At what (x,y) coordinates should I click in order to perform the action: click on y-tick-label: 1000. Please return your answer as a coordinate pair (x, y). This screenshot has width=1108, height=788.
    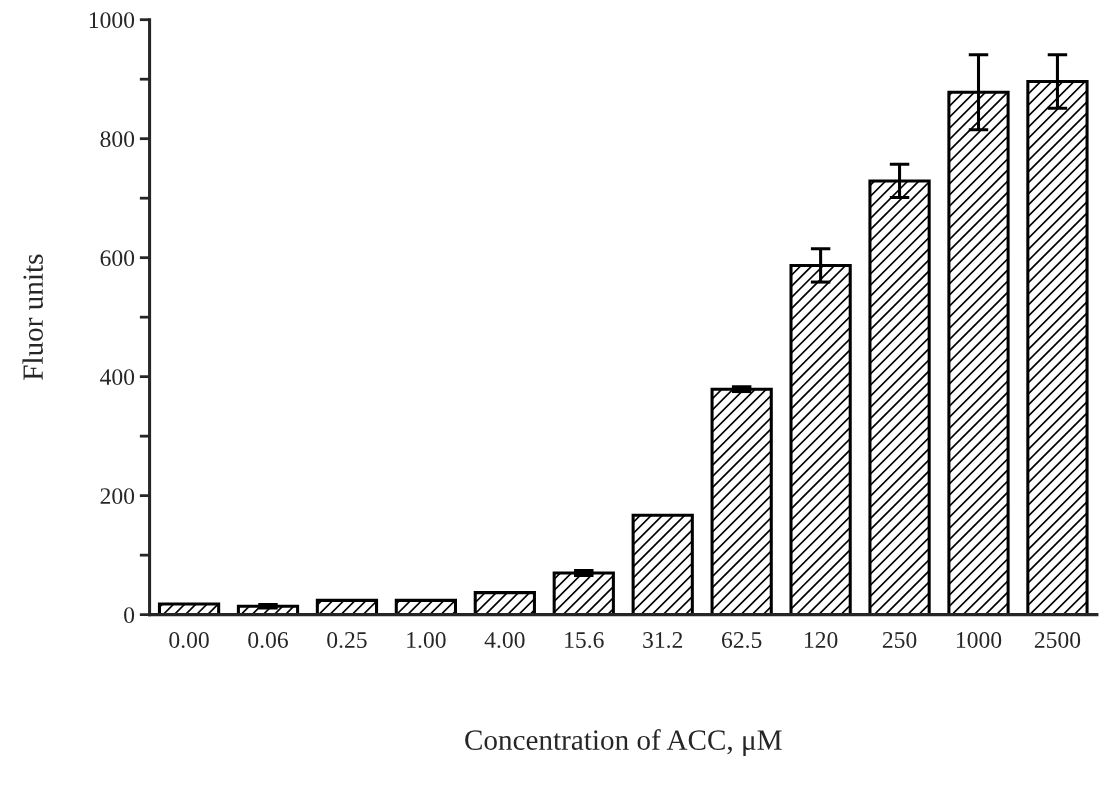
    Looking at the image, I should click on (112, 20).